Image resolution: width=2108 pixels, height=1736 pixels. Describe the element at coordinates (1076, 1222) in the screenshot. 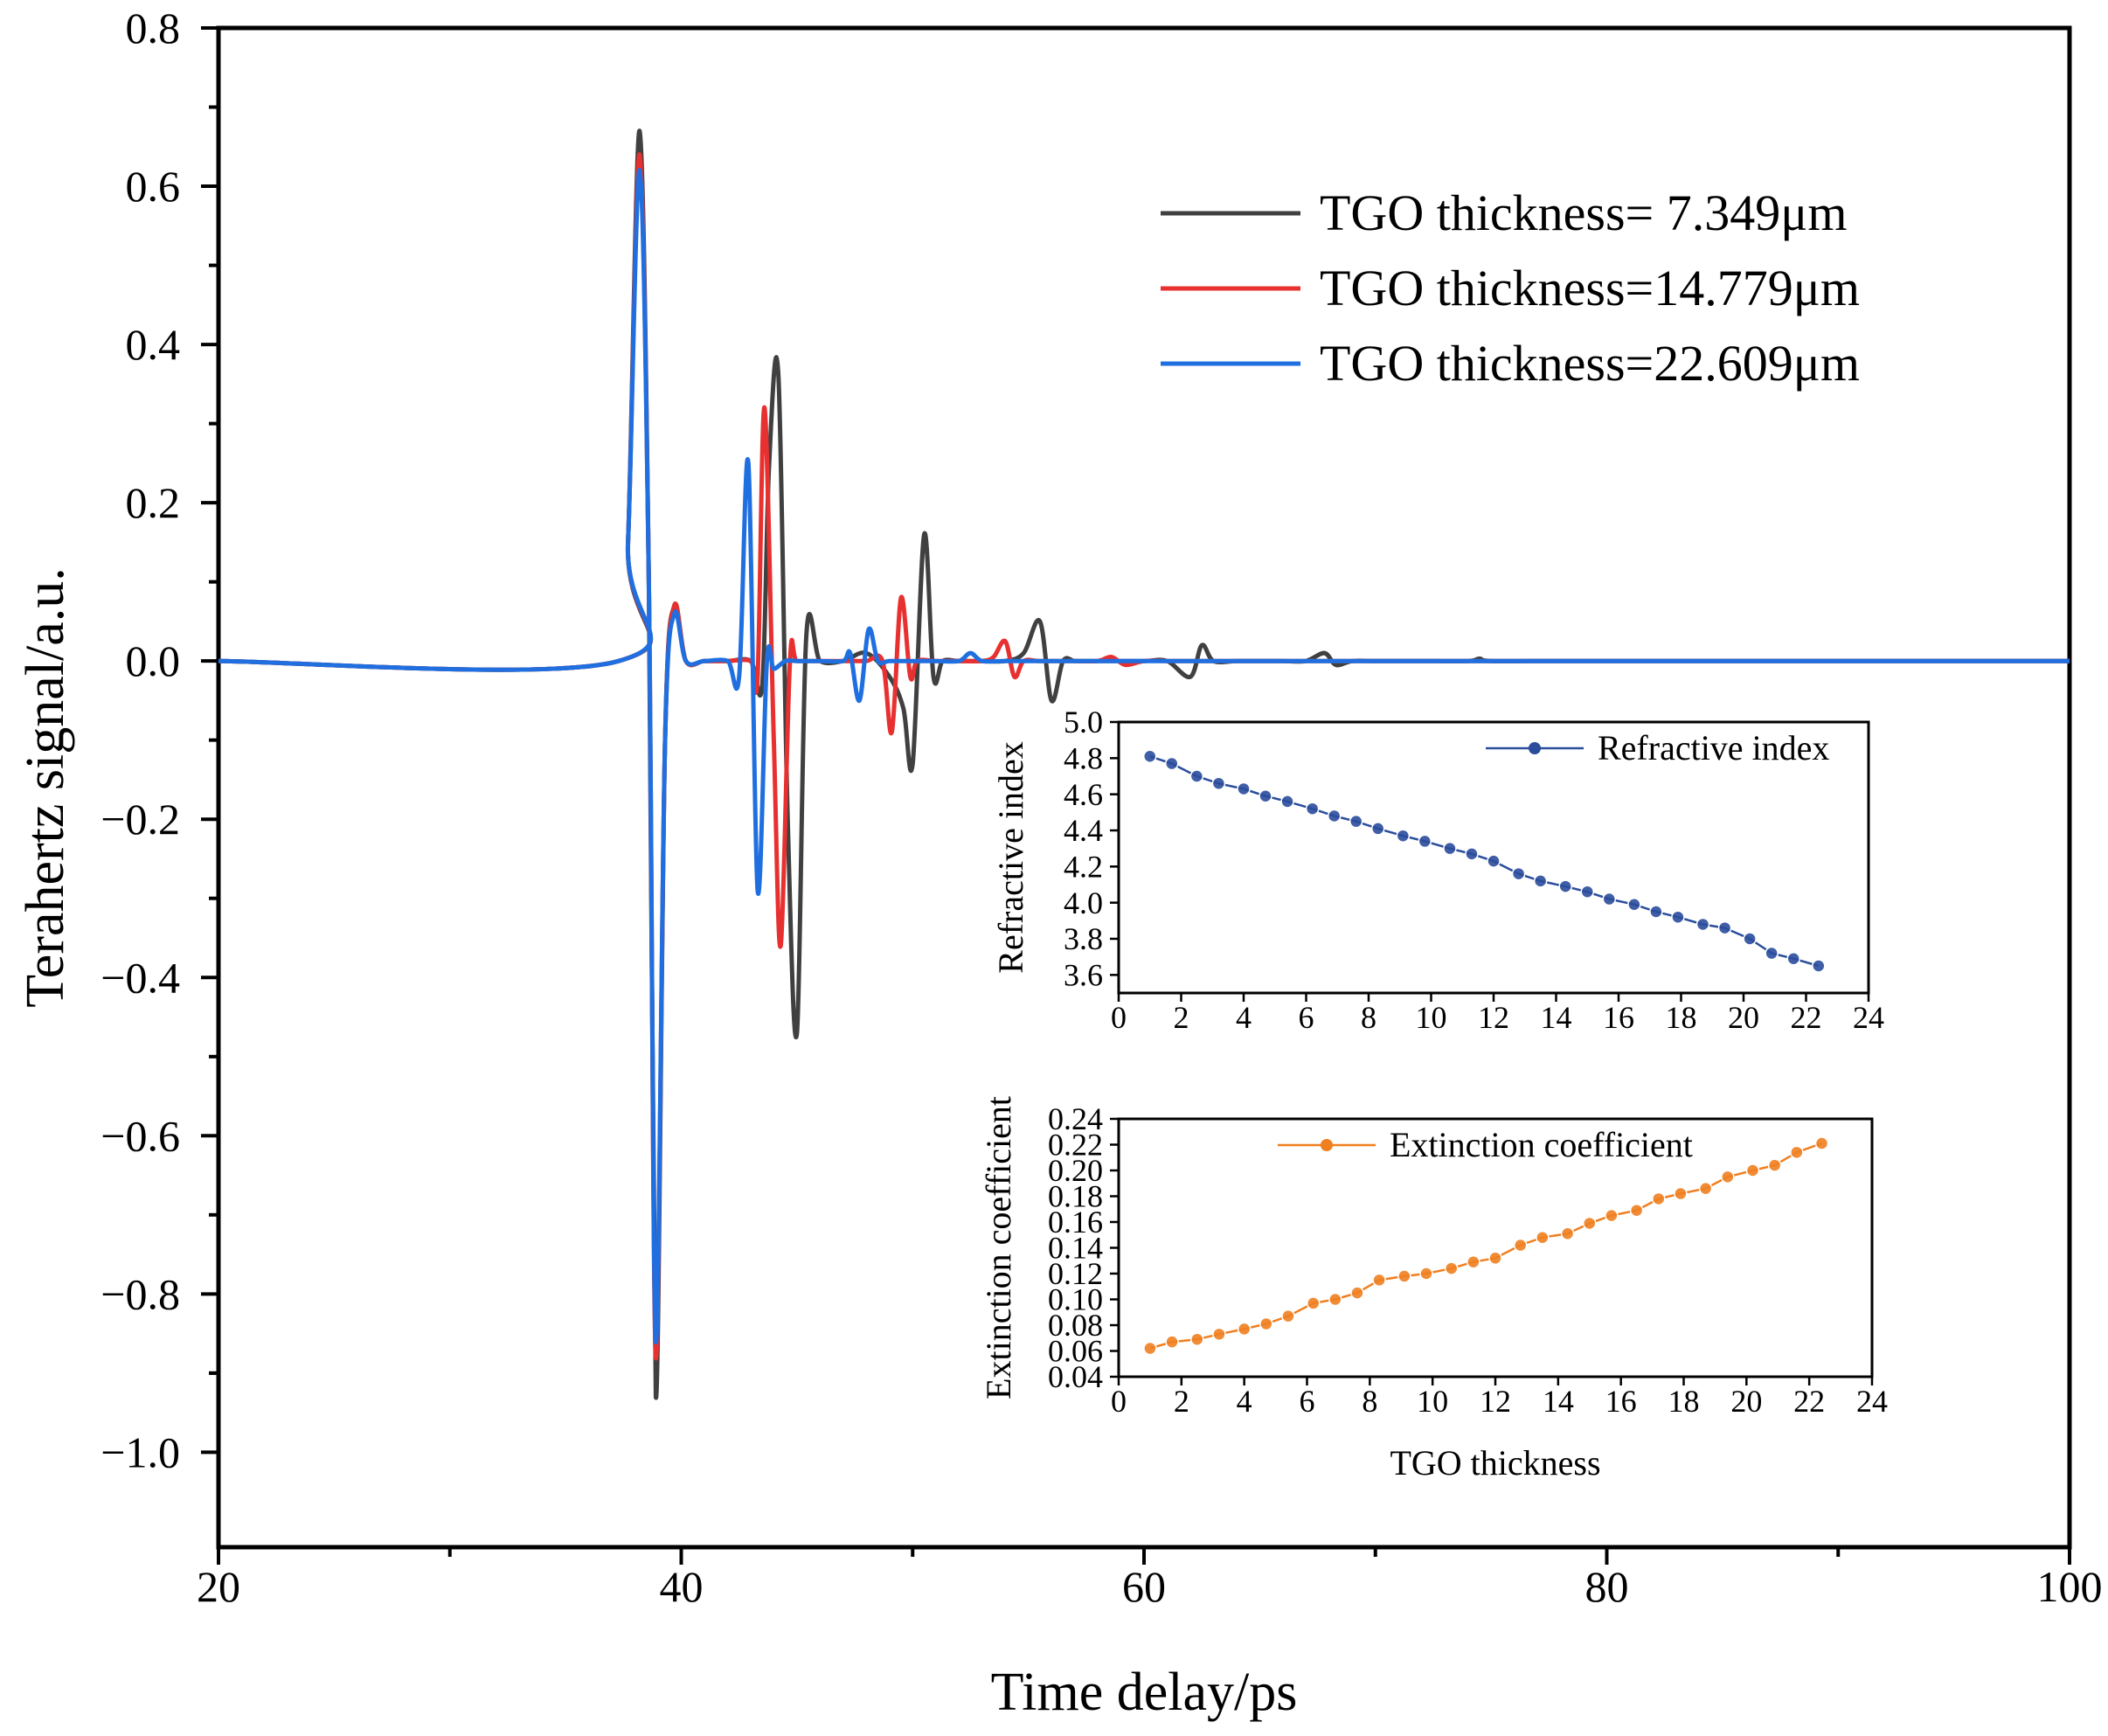

I see `y-tick-label: 0.16` at that location.